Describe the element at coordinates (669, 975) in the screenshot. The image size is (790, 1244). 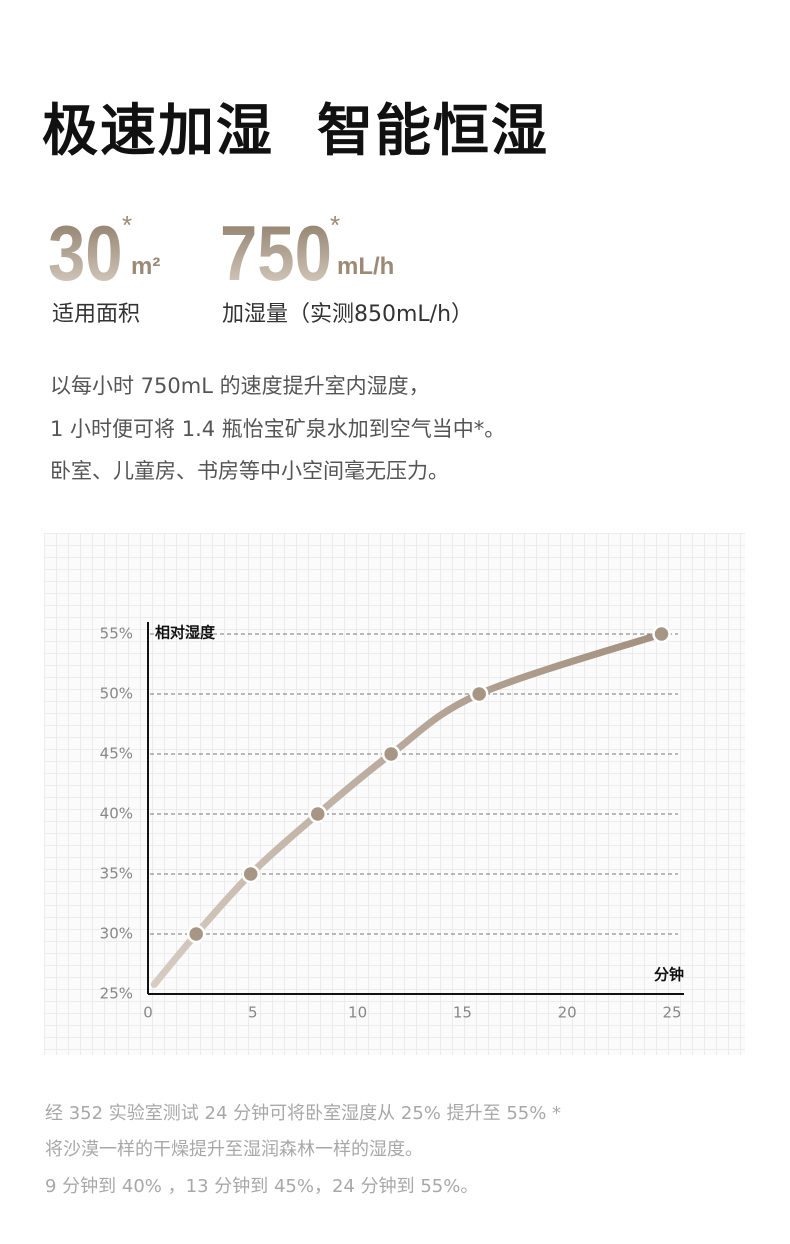
I see `x-axis-label: 分钟` at that location.